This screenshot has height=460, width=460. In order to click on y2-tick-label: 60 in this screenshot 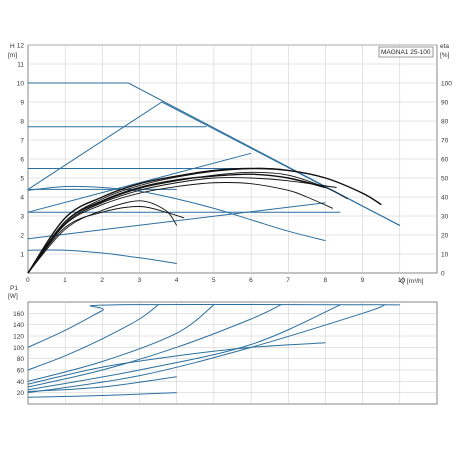, I will do `click(445, 160)`.